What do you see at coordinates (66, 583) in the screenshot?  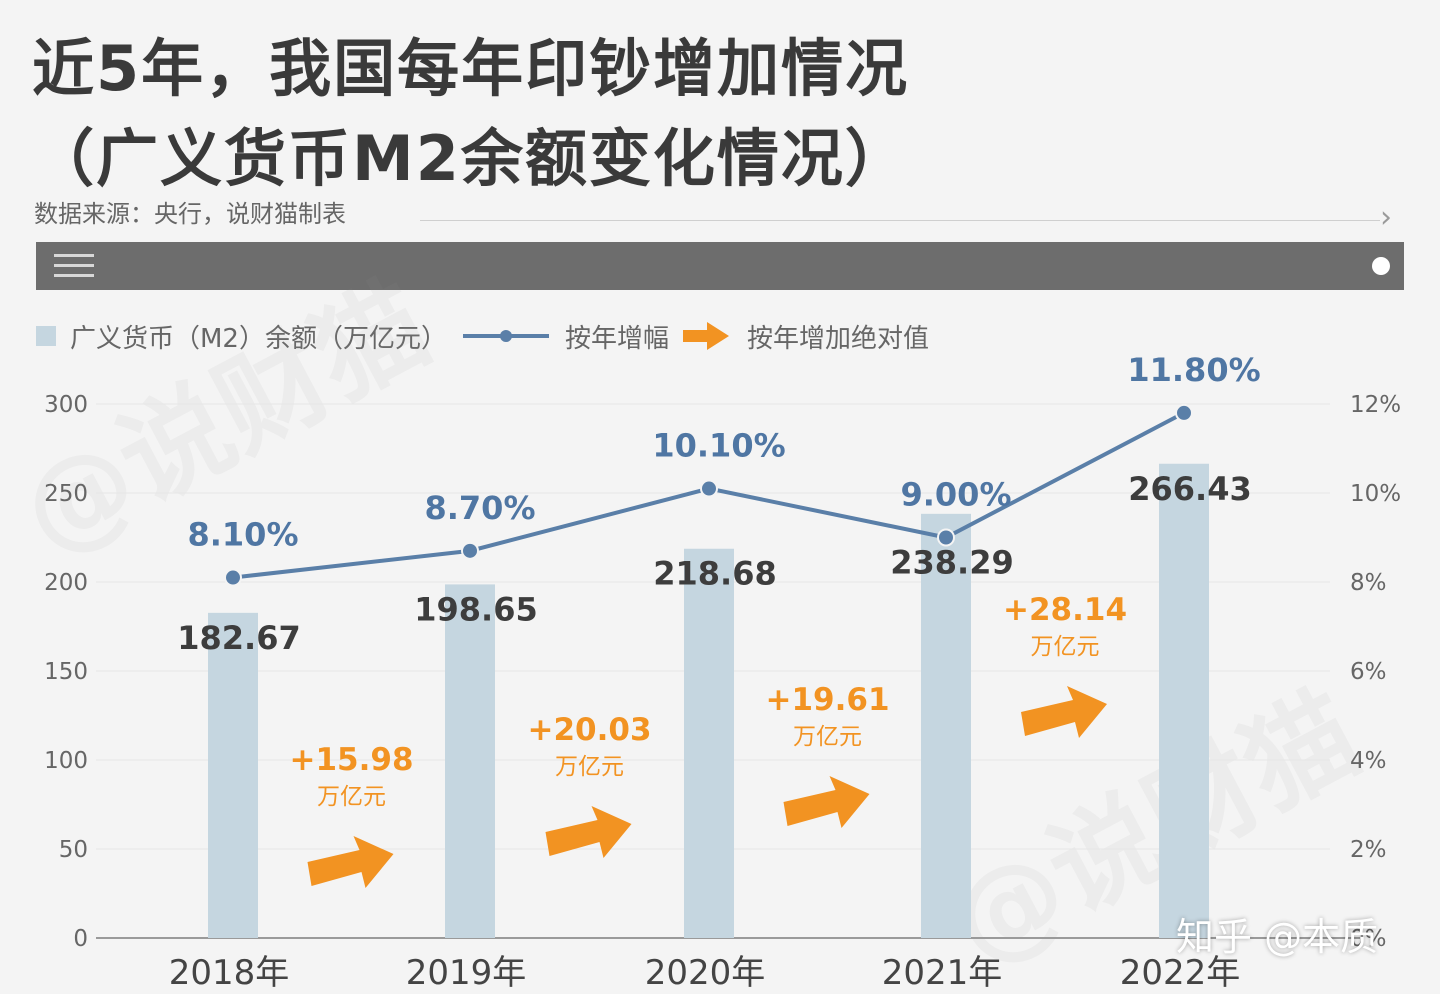 I see `y-tick-label: 200` at bounding box center [66, 583].